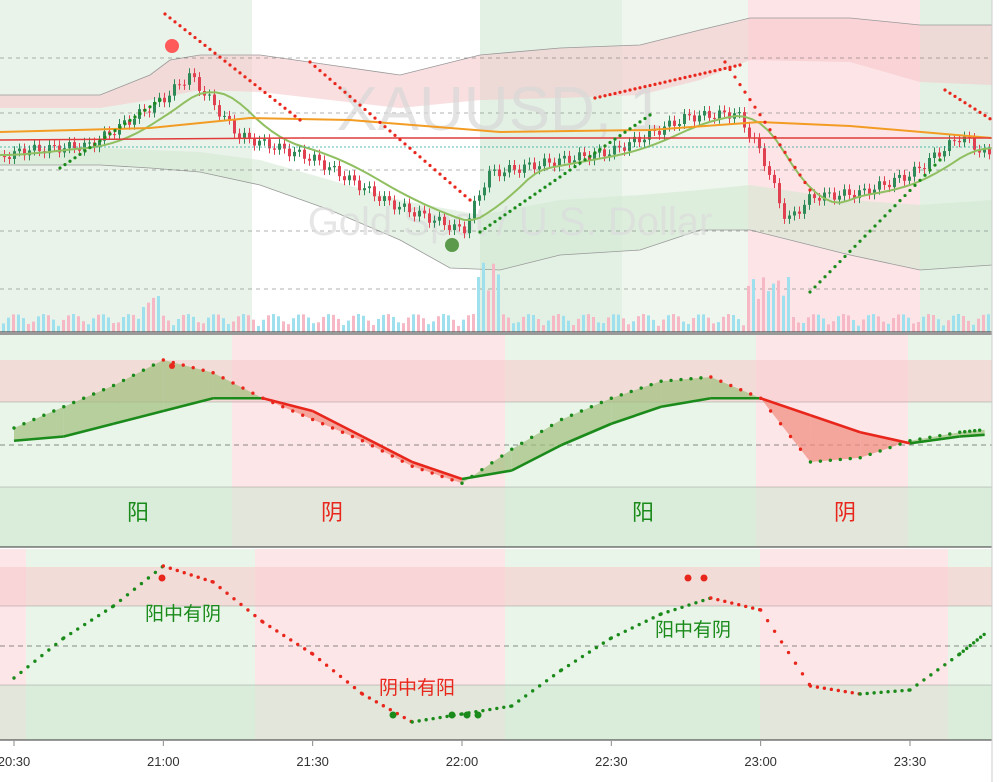  What do you see at coordinates (172, 366) in the screenshot?
I see `osc-peak-dot` at bounding box center [172, 366].